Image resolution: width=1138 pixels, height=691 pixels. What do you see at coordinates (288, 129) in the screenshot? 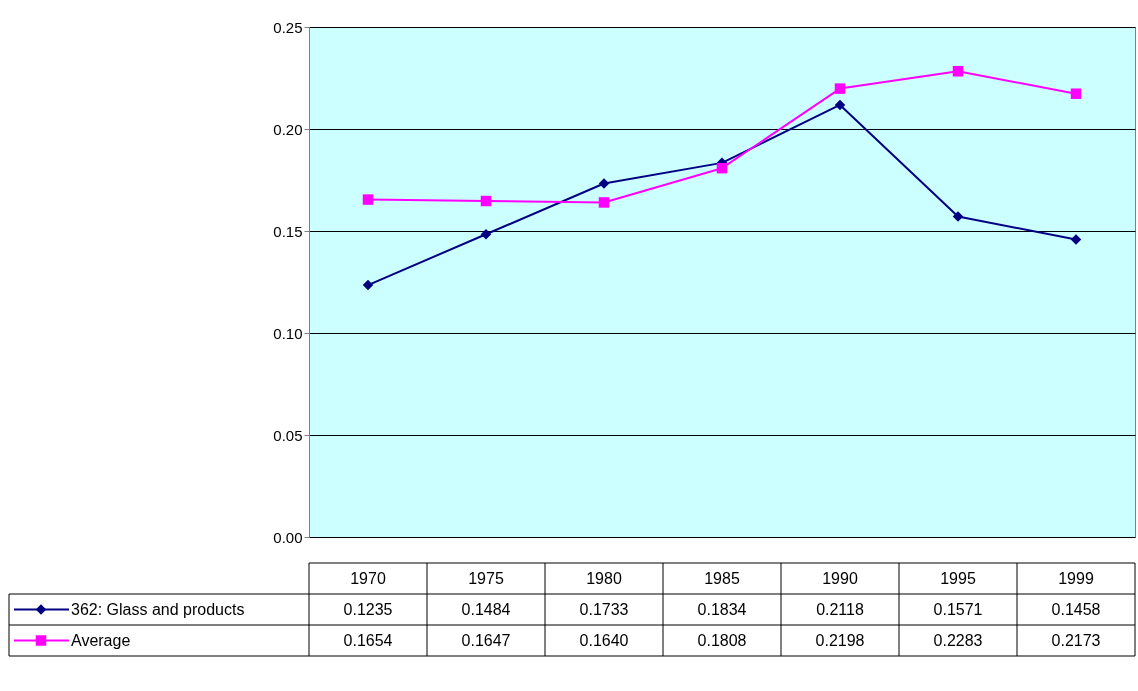
I see `y-tick-label: 0.20` at bounding box center [288, 129].